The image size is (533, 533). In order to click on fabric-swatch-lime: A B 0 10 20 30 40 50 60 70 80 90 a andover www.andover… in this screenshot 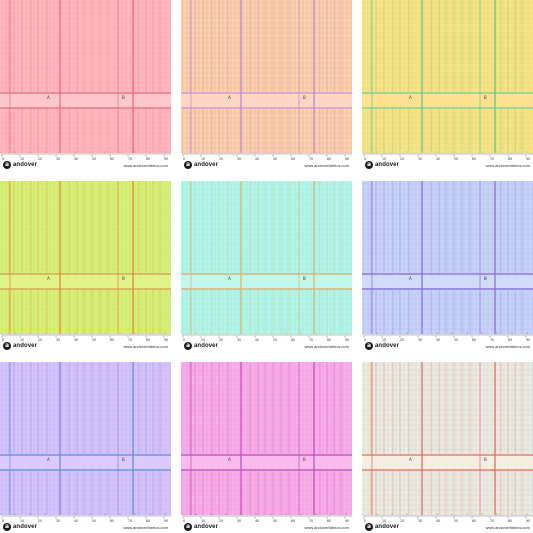, I will do `click(85, 266)`.